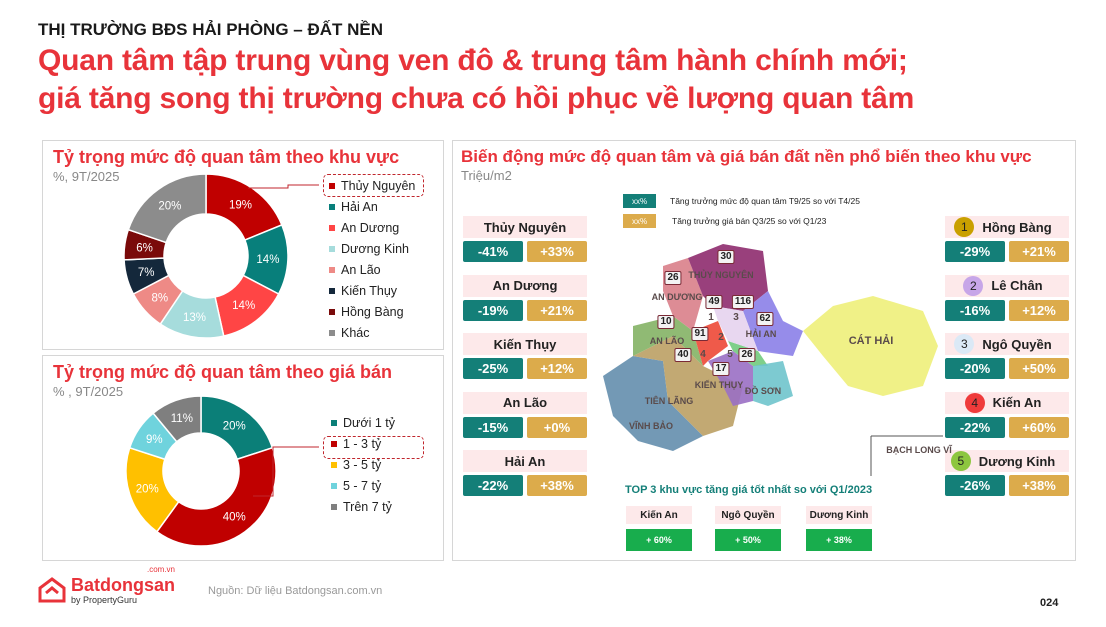 The image size is (1106, 627). Describe the element at coordinates (1007, 414) in the screenshot. I see `district-card: 4 Kiến An -22% +60%` at that location.